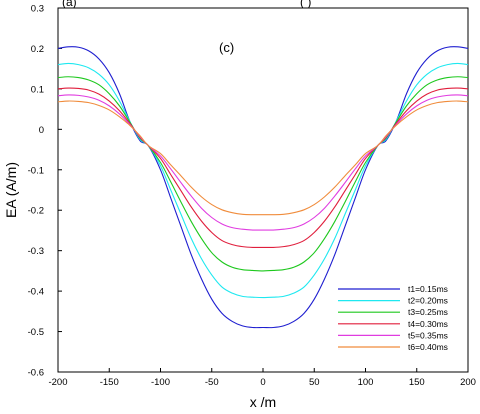  I want to click on y-tick-label: -0.2, so click(36, 211).